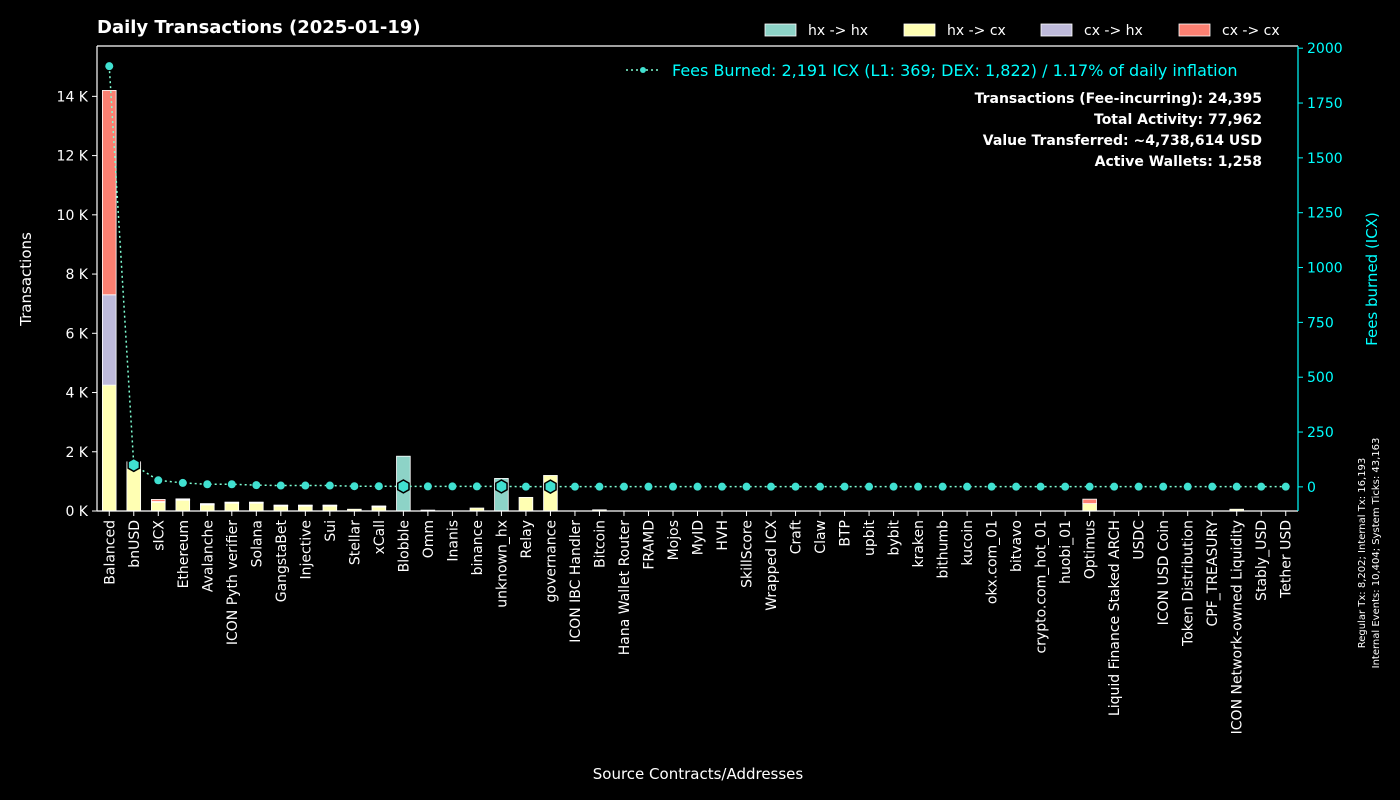 The width and height of the screenshot is (1400, 800). Describe the element at coordinates (649, 545) in the screenshot. I see `x-tick-label: FRAMD` at that location.